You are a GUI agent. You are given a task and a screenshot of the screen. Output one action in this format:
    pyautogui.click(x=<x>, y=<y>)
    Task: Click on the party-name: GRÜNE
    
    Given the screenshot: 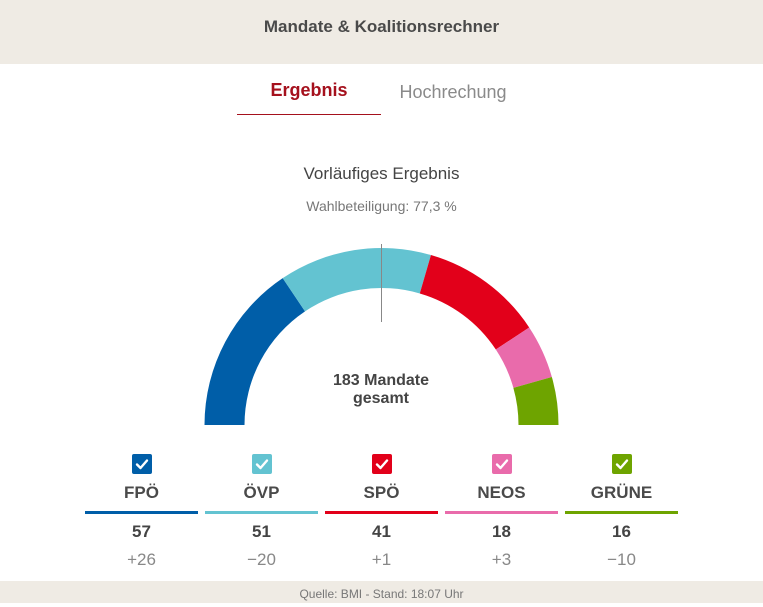 What is the action you would take?
    pyautogui.click(x=621, y=492)
    